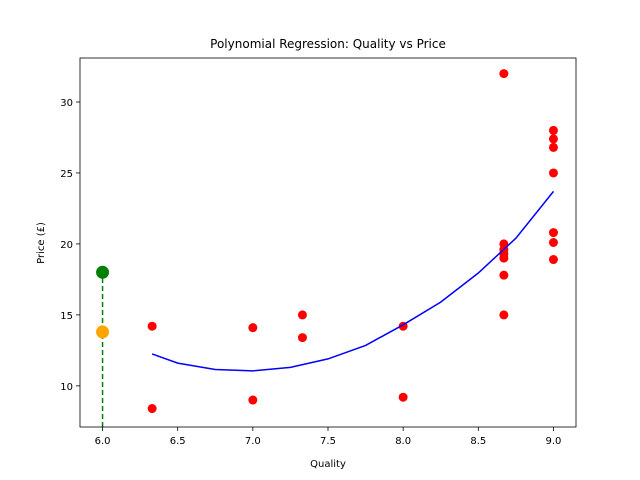 This screenshot has height=480, width=640. What do you see at coordinates (66, 245) in the screenshot?
I see `y-tick-label: 20` at bounding box center [66, 245].